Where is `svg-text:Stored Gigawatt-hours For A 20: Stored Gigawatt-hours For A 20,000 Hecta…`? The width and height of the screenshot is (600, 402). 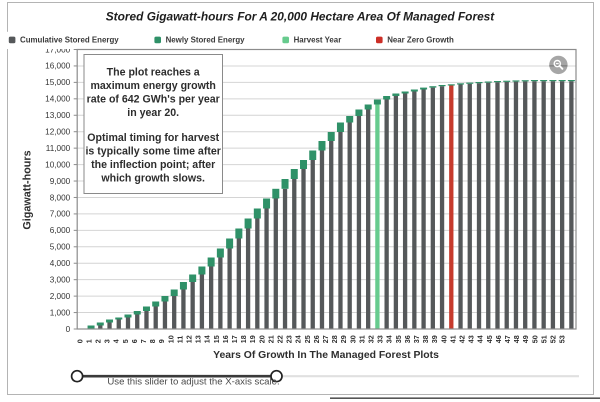 svg-text:Stored Gigawatt-hours For A 20: Stored Gigawatt-hours For A 20,000 Hecta… is located at coordinates (301, 17).